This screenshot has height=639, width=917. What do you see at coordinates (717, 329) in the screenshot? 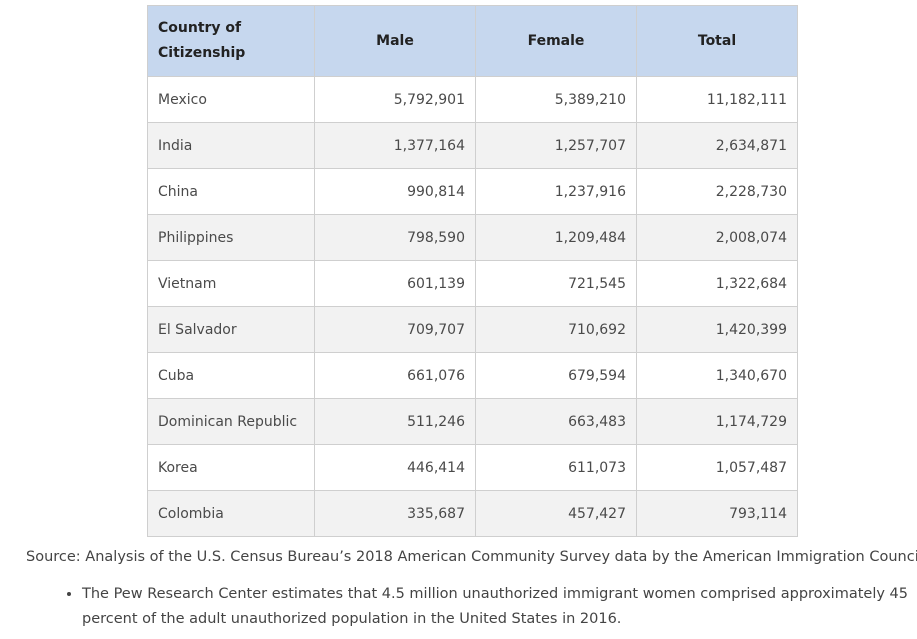
I see `total-cell: 1,420,399` at bounding box center [717, 329].